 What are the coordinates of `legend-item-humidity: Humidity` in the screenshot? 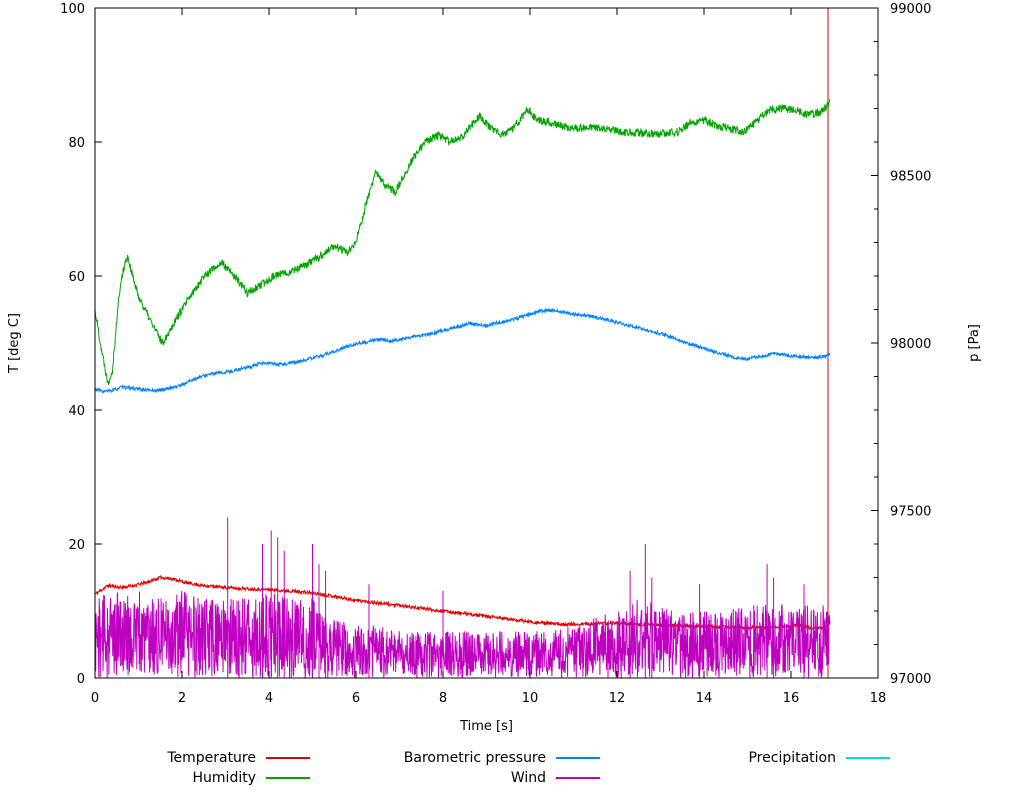 It's located at (165, 778).